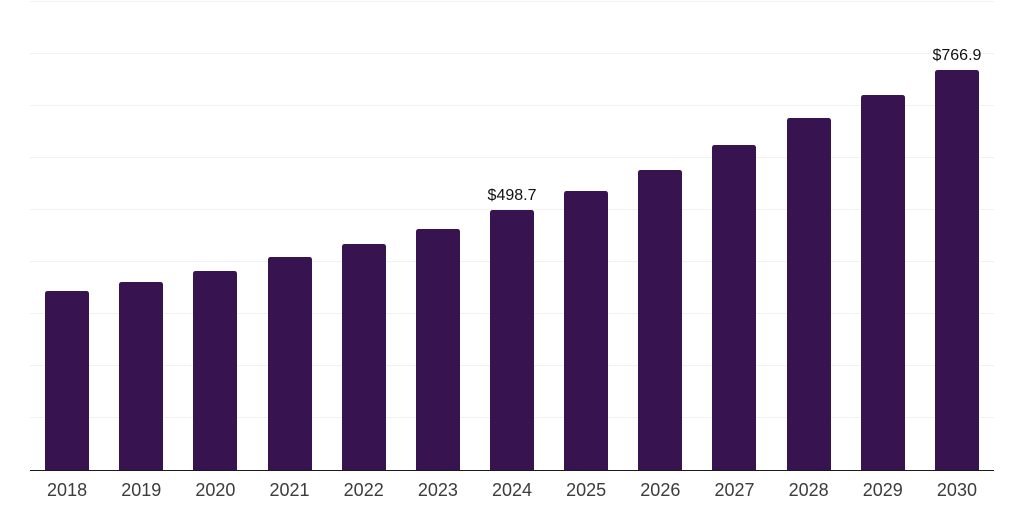 The width and height of the screenshot is (1024, 512). Describe the element at coordinates (660, 319) in the screenshot. I see `bar-2026` at that location.